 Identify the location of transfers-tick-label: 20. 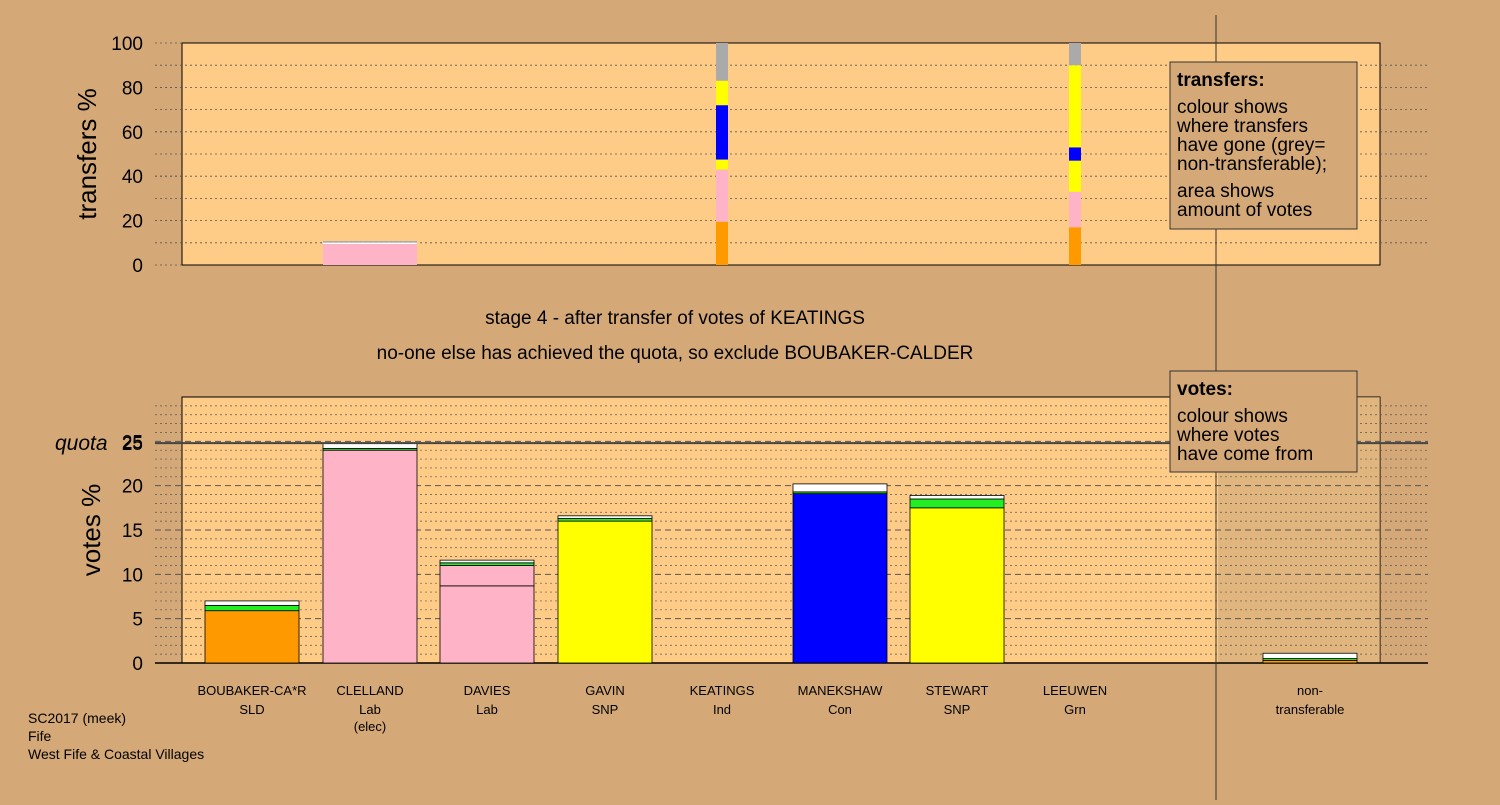
(132, 222).